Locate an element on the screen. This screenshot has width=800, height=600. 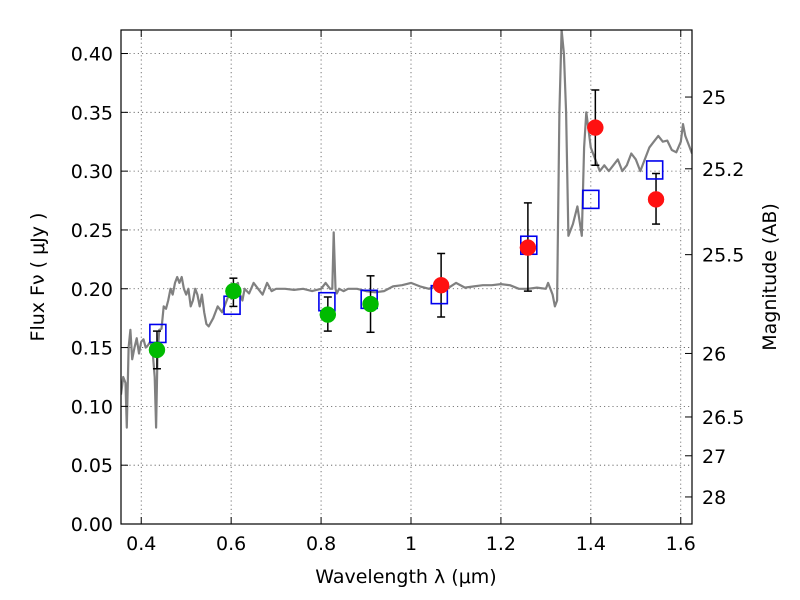
y-axis-title: Flux Fν ( μJy ) is located at coordinates (38, 277).